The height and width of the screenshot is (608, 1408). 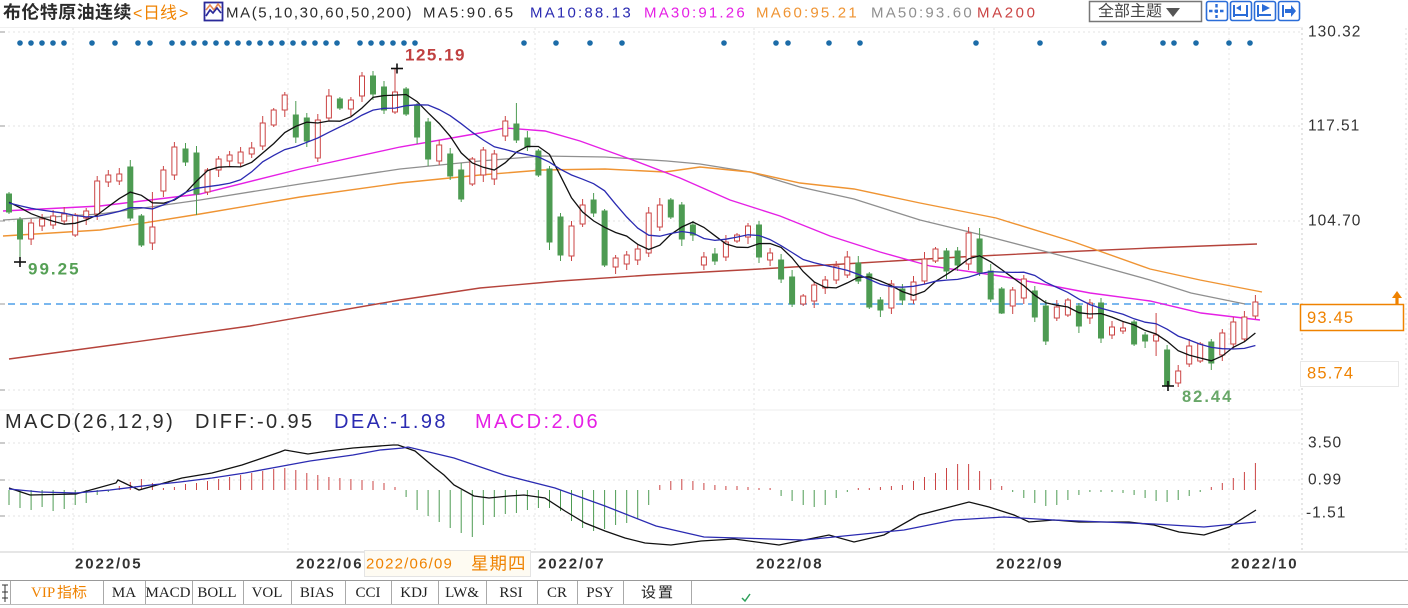 I want to click on svg-text: DEA:-1.98, so click(x=391, y=422).